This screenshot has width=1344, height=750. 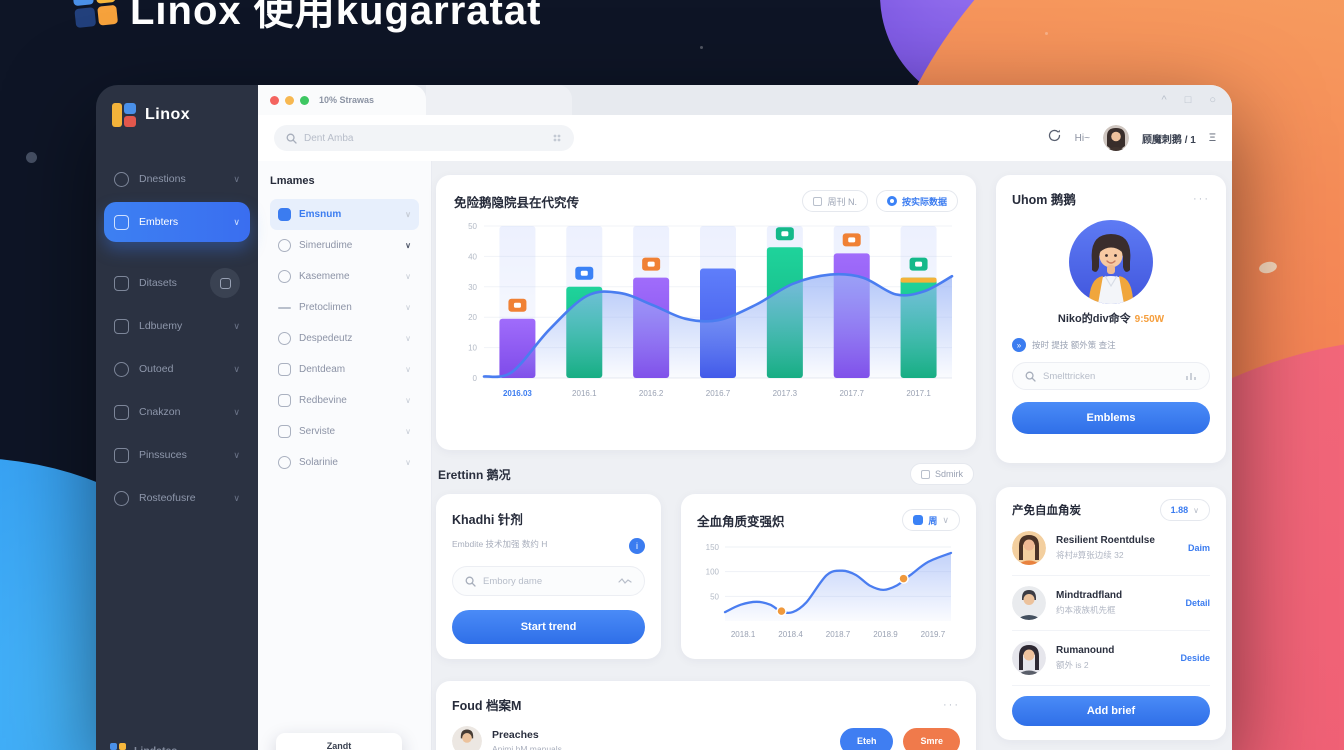 What do you see at coordinates (472, 256) in the screenshot?
I see `svg-text: 40` at bounding box center [472, 256].